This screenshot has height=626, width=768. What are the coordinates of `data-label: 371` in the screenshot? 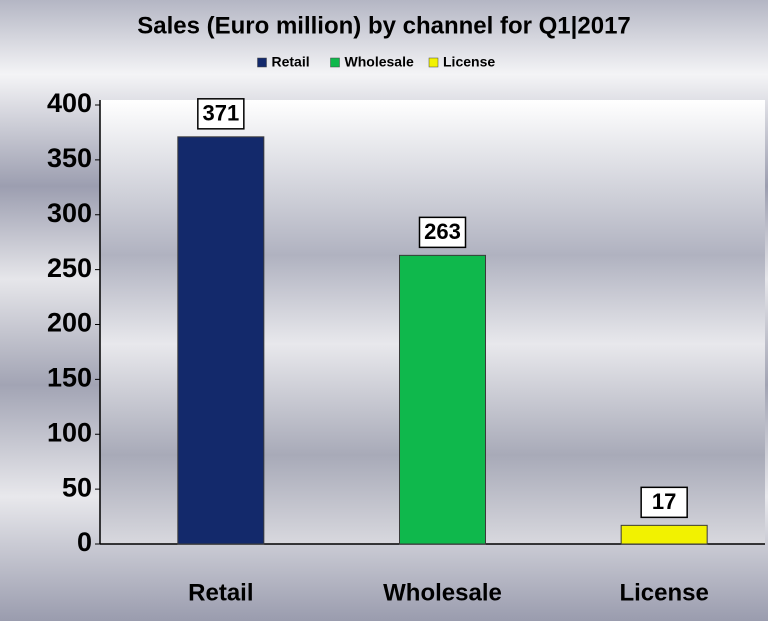 It's located at (220, 113).